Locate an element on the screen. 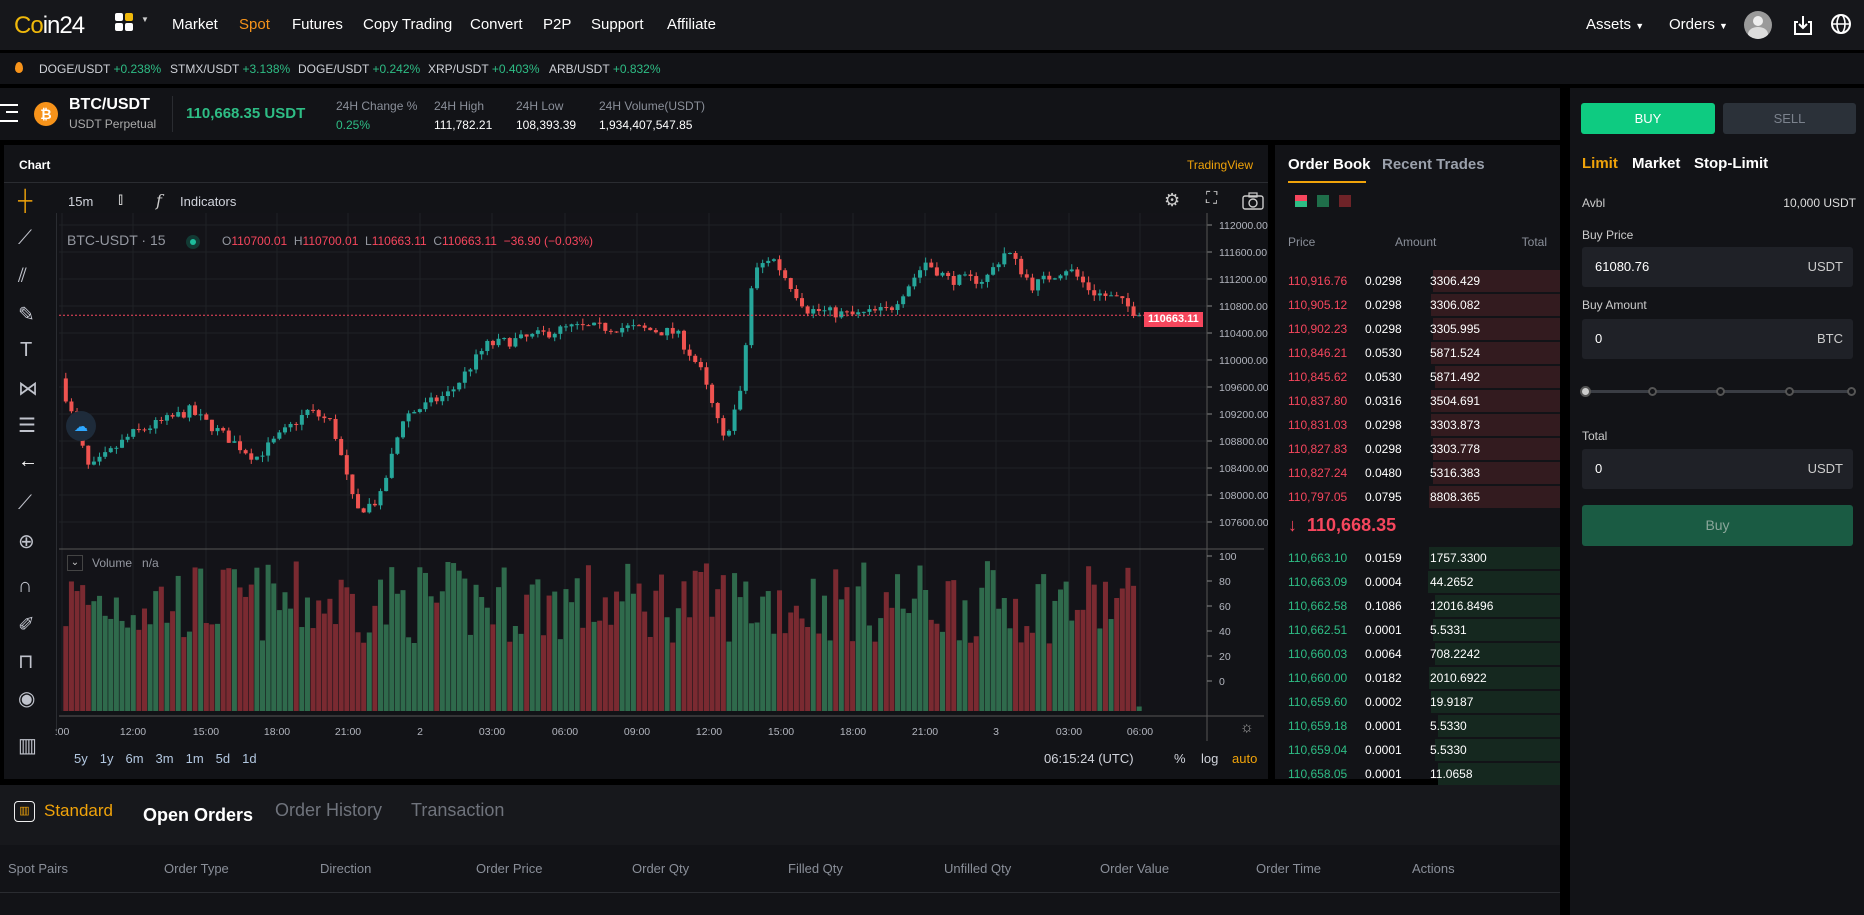 The height and width of the screenshot is (915, 1864). tradingview-link: TradingView is located at coordinates (1219, 165).